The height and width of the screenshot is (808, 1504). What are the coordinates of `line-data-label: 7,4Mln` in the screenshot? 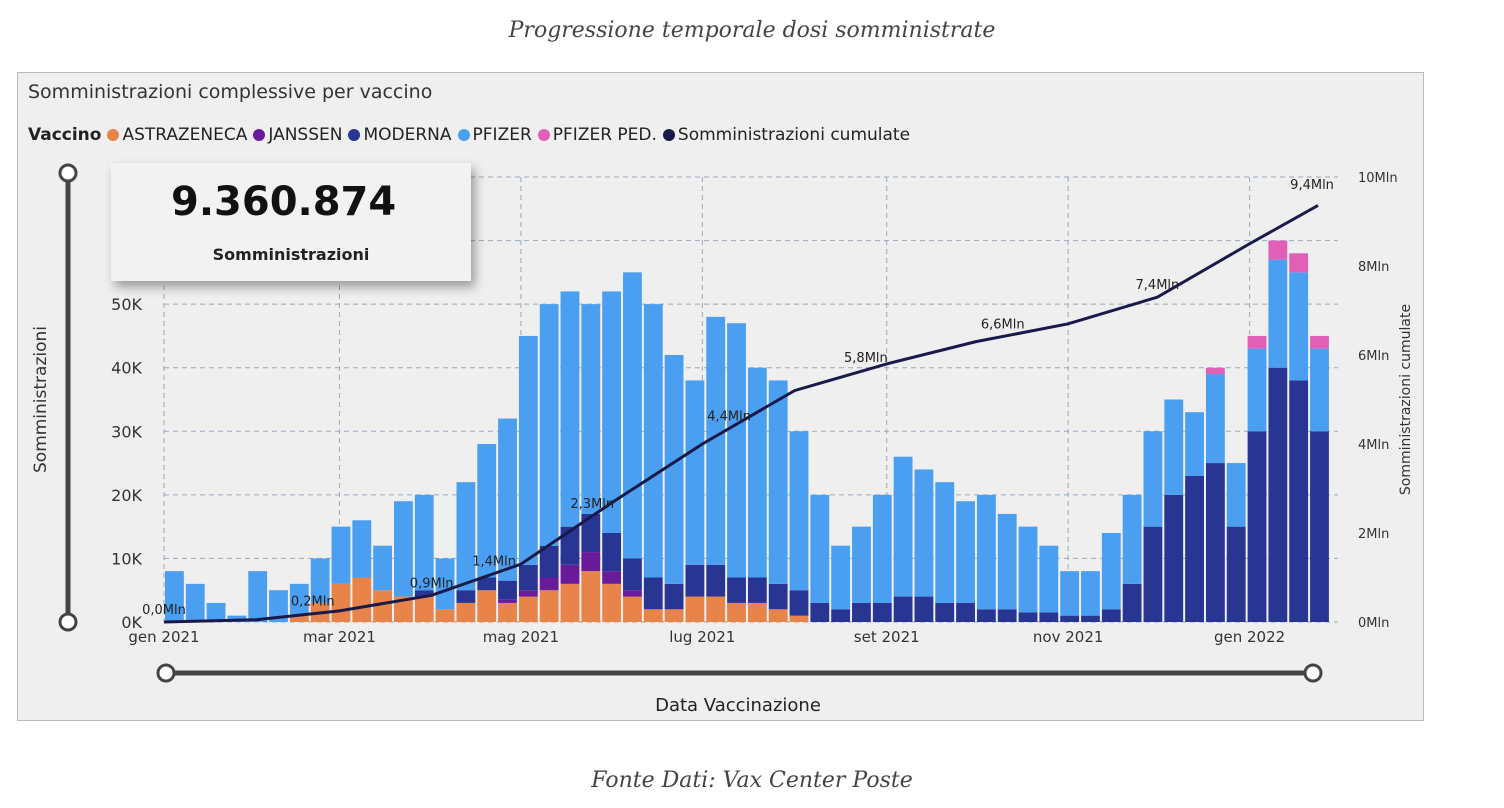 It's located at (1158, 285).